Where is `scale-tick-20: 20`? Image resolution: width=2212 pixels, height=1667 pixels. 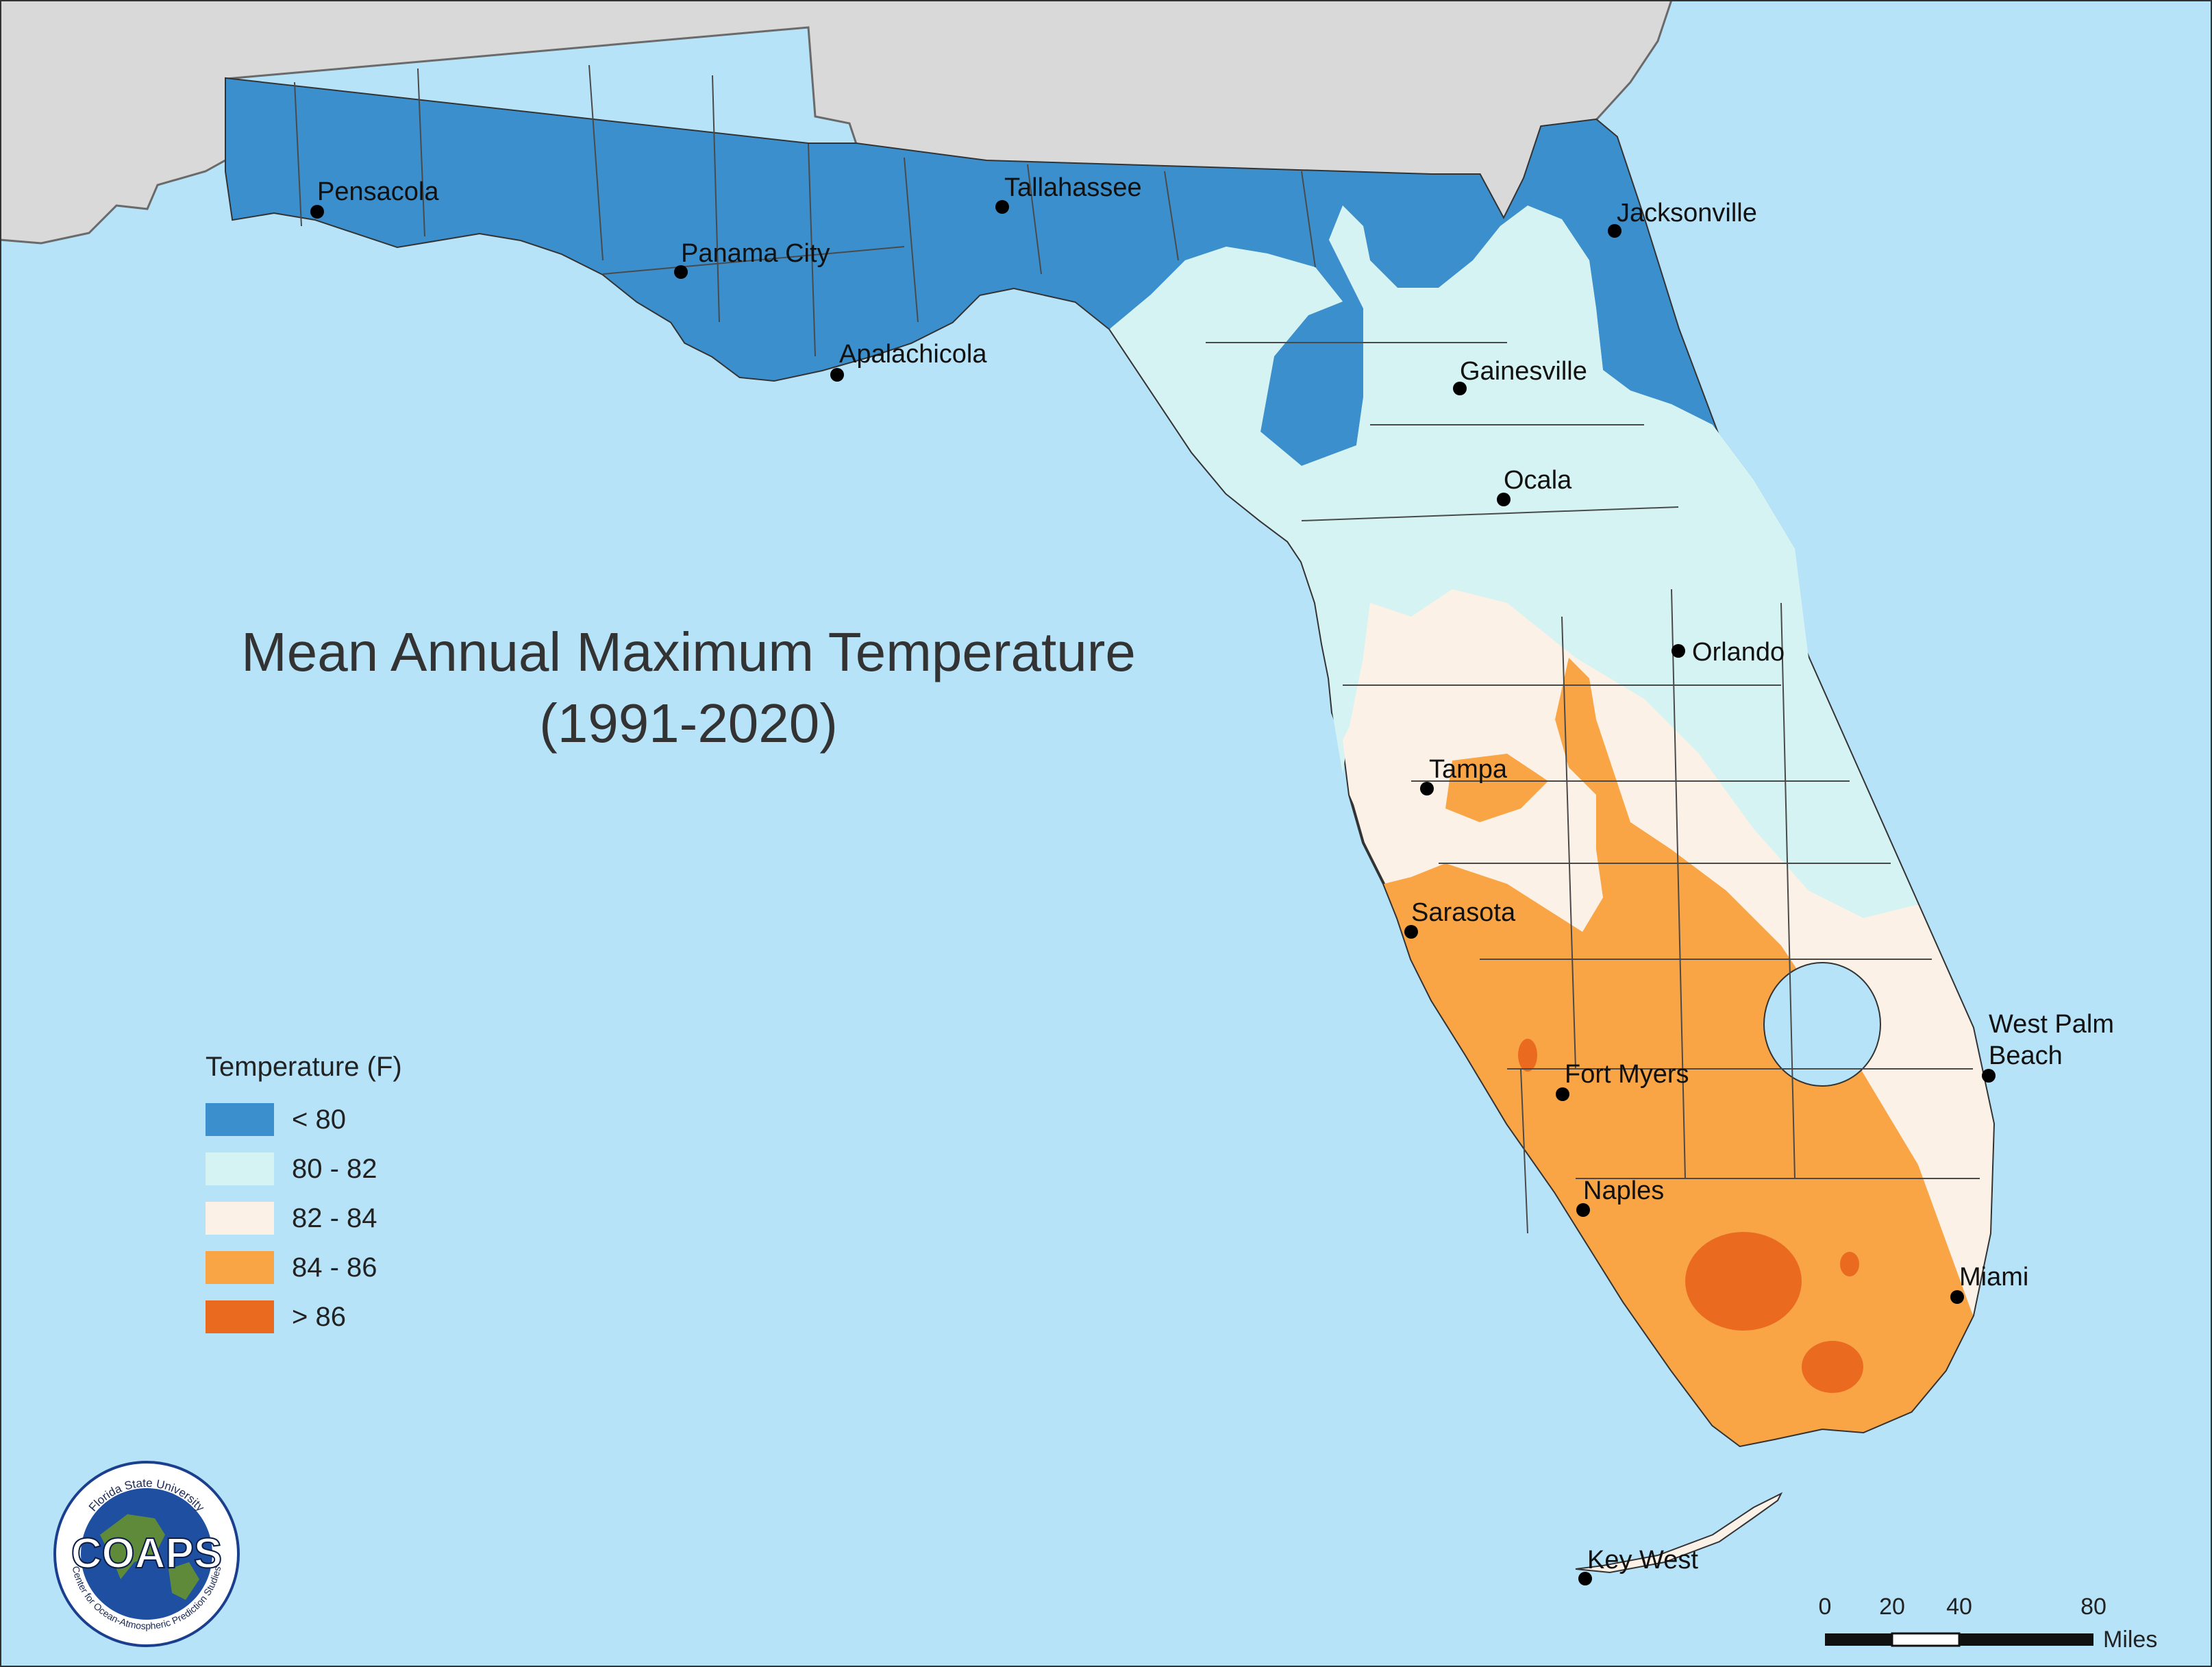
scale-tick-20: 20 is located at coordinates (1892, 1607).